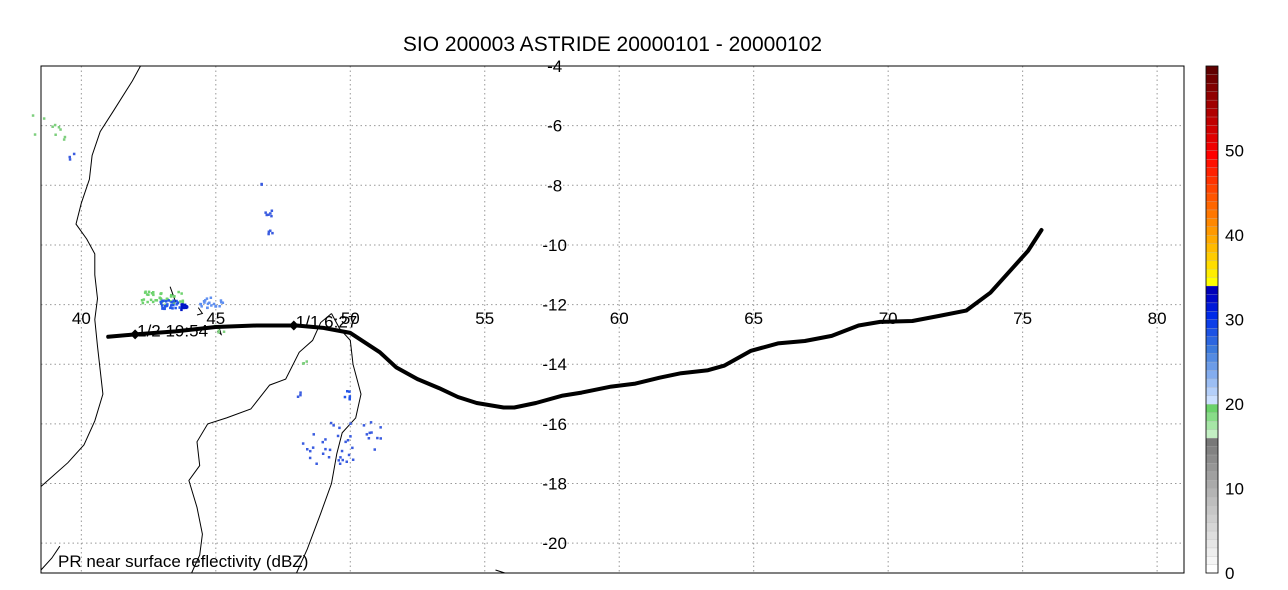  What do you see at coordinates (484, 318) in the screenshot?
I see `lon-label: 55` at bounding box center [484, 318].